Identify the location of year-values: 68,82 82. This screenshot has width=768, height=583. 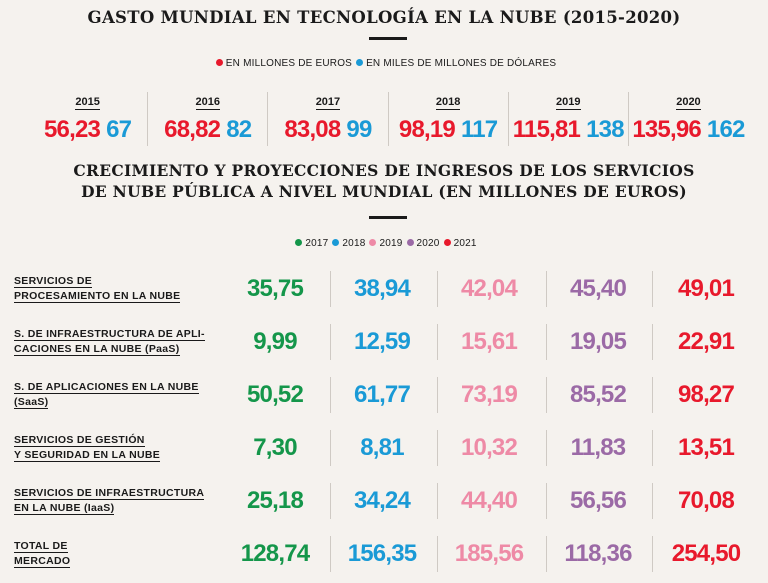
(207, 130).